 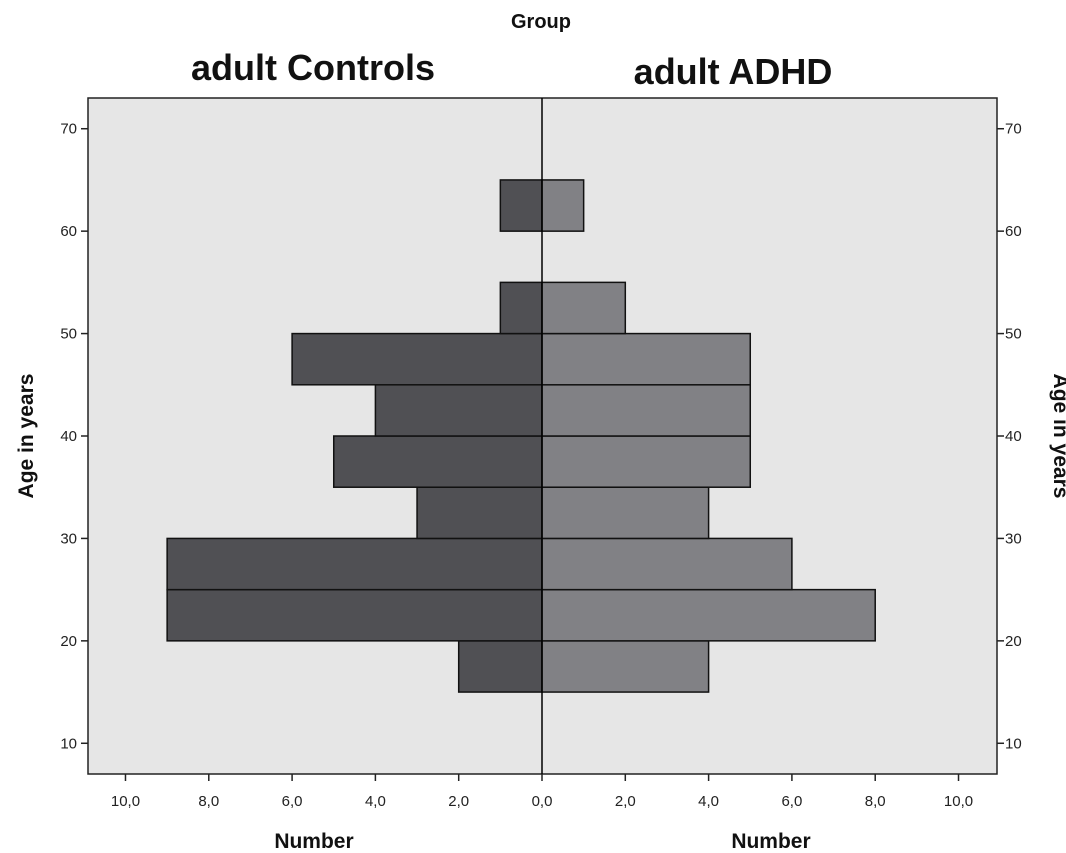 What do you see at coordinates (1057, 436) in the screenshot?
I see `right-y-axis-title: Age in years` at bounding box center [1057, 436].